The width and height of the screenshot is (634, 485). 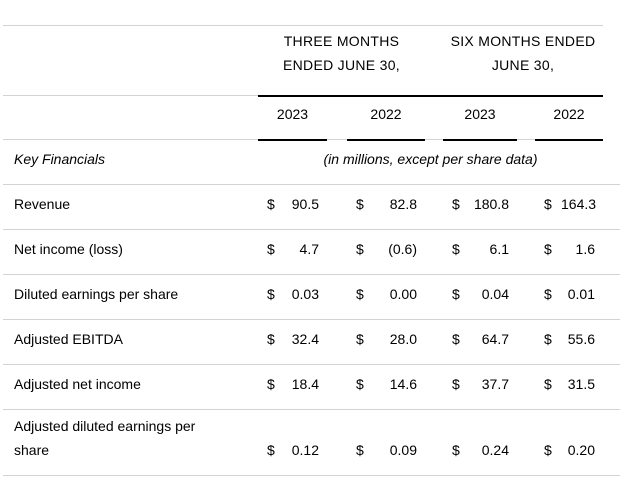 What do you see at coordinates (493, 442) in the screenshot?
I see `value-cell: 0.24` at bounding box center [493, 442].